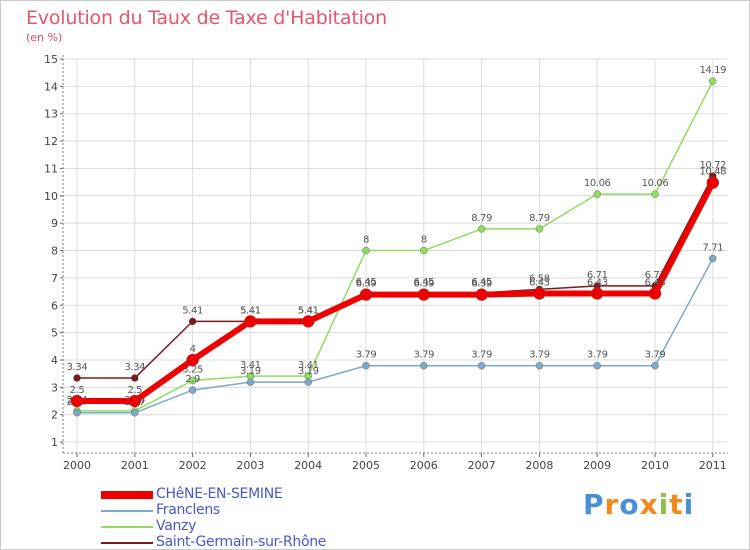 The height and width of the screenshot is (550, 750). I want to click on legend-item-vanzy: Vanzy, so click(231, 526).